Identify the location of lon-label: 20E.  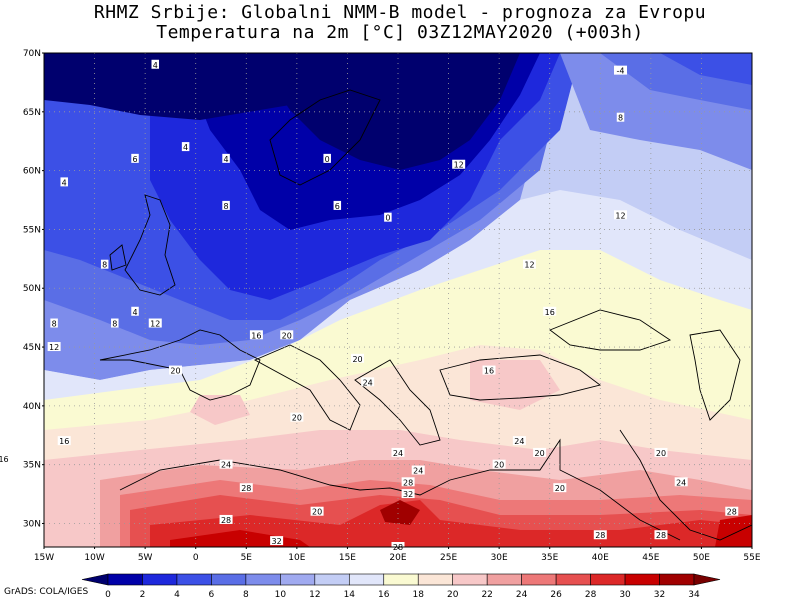
(397, 558).